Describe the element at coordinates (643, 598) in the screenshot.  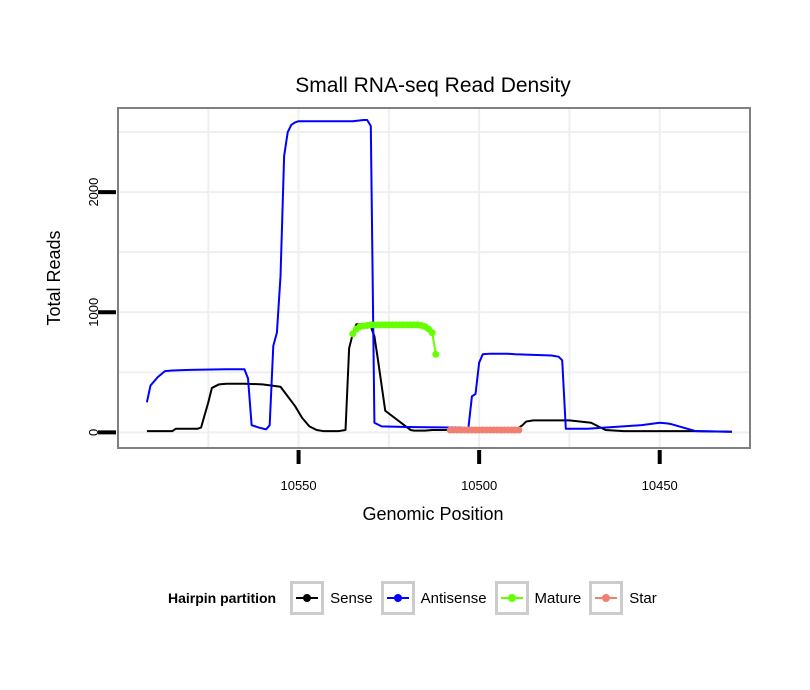
I see `legend-label-star: Star` at that location.